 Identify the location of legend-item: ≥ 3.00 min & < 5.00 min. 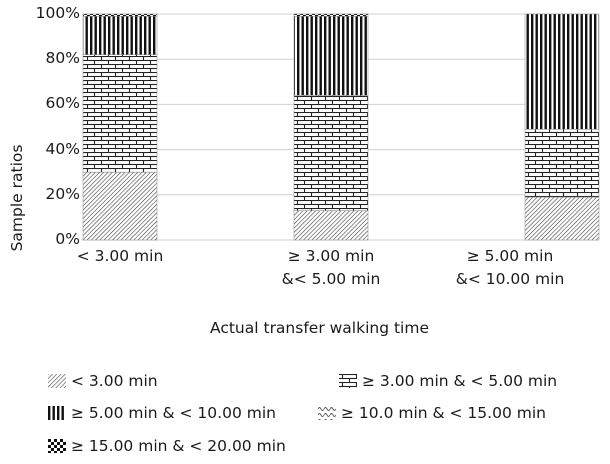
(448, 381).